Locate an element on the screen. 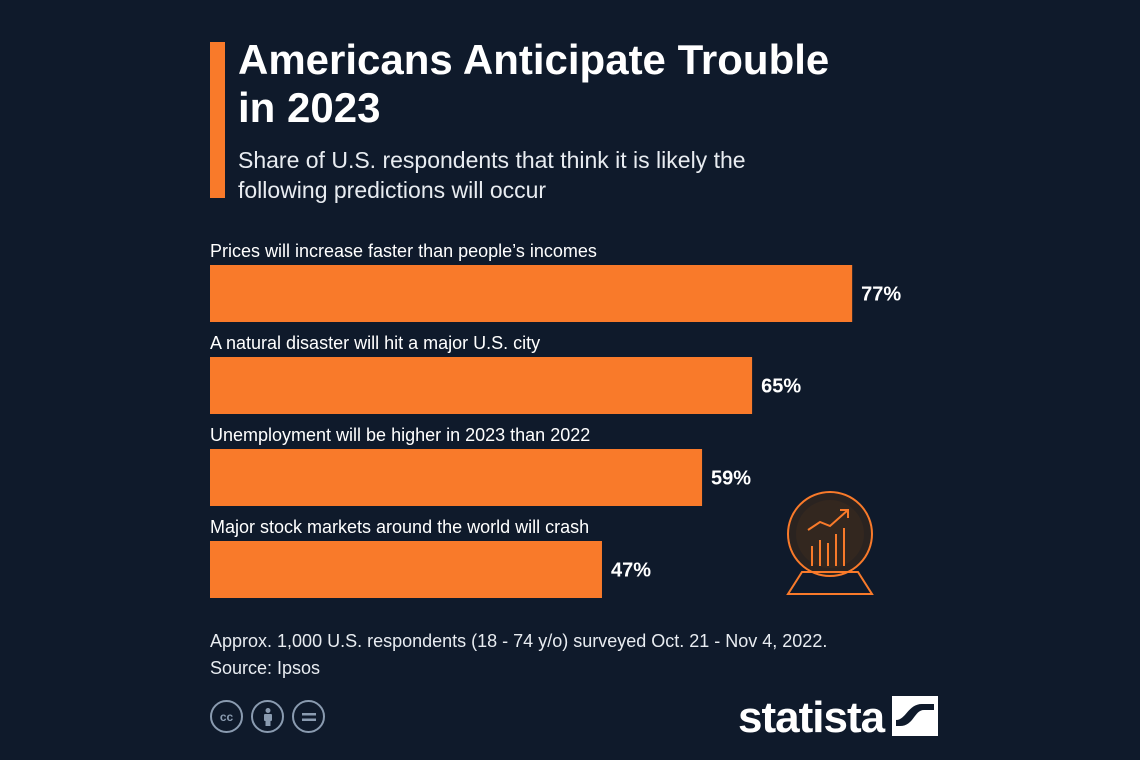  value-label: 47% is located at coordinates (631, 571).